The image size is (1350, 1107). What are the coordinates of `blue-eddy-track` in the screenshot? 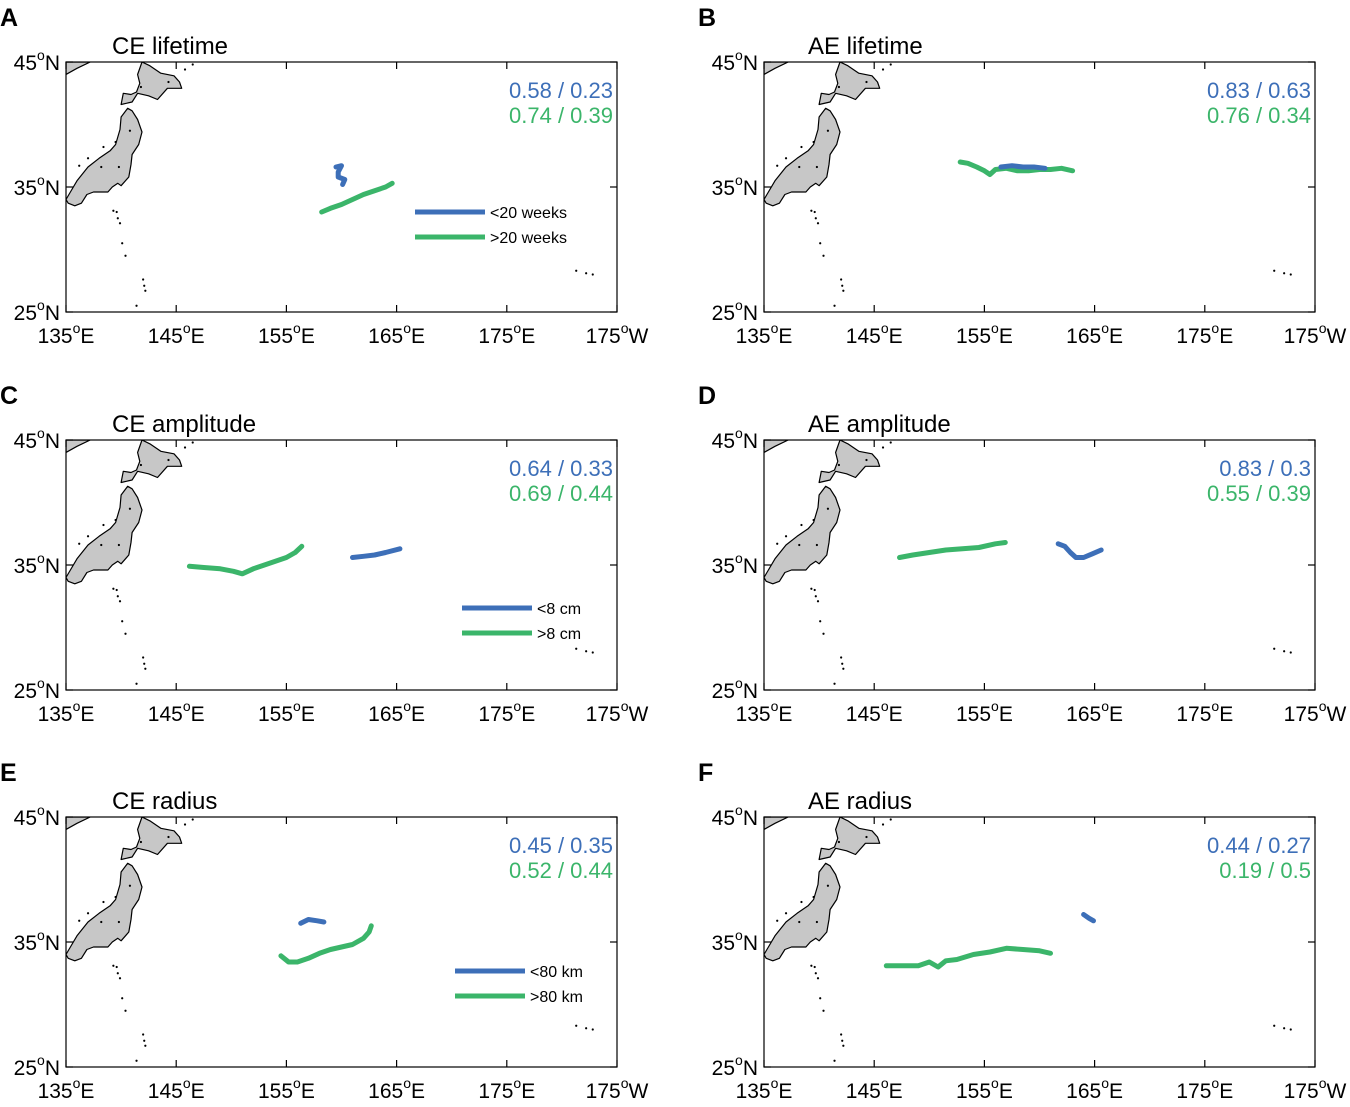 It's located at (1079, 550).